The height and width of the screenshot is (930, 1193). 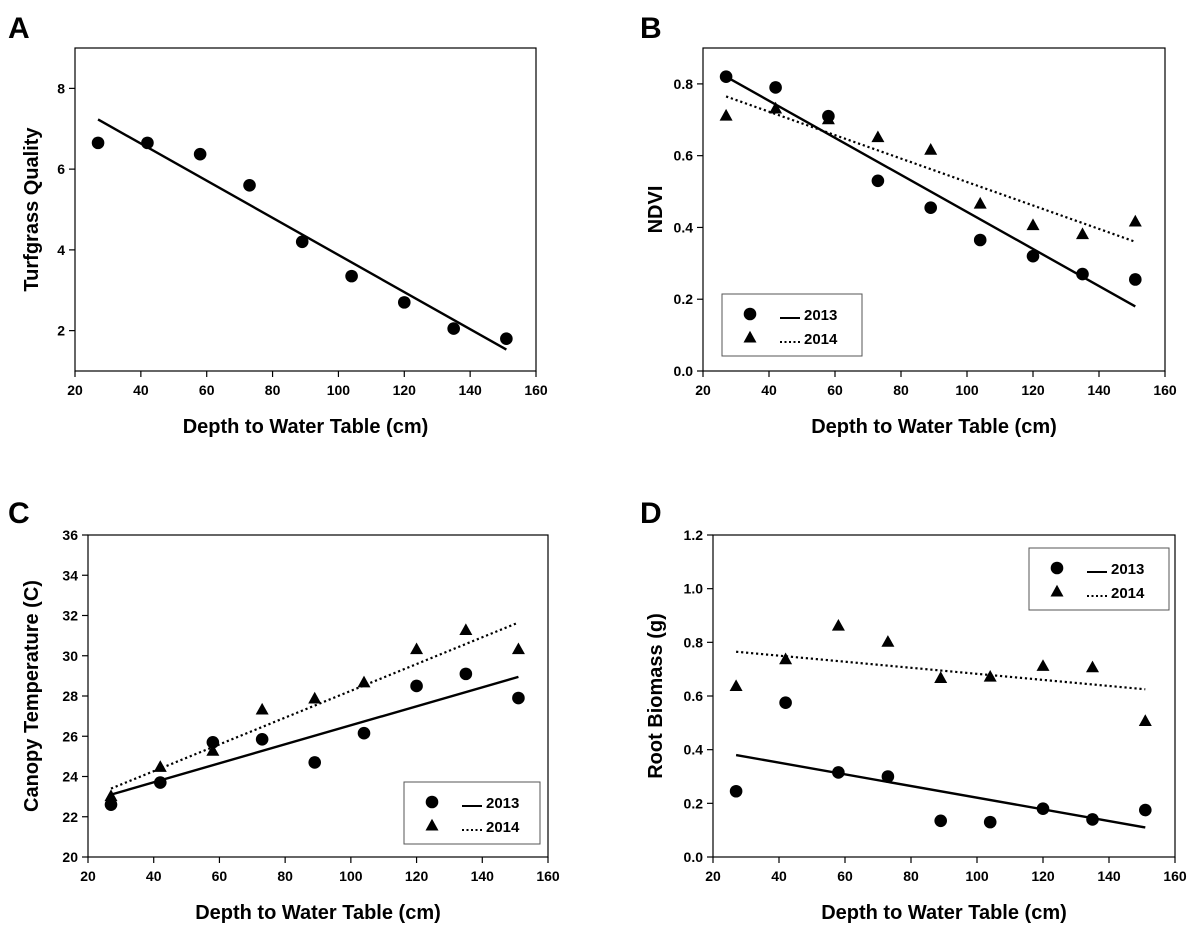 I want to click on y-tick-label: 30, so click(x=70, y=656).